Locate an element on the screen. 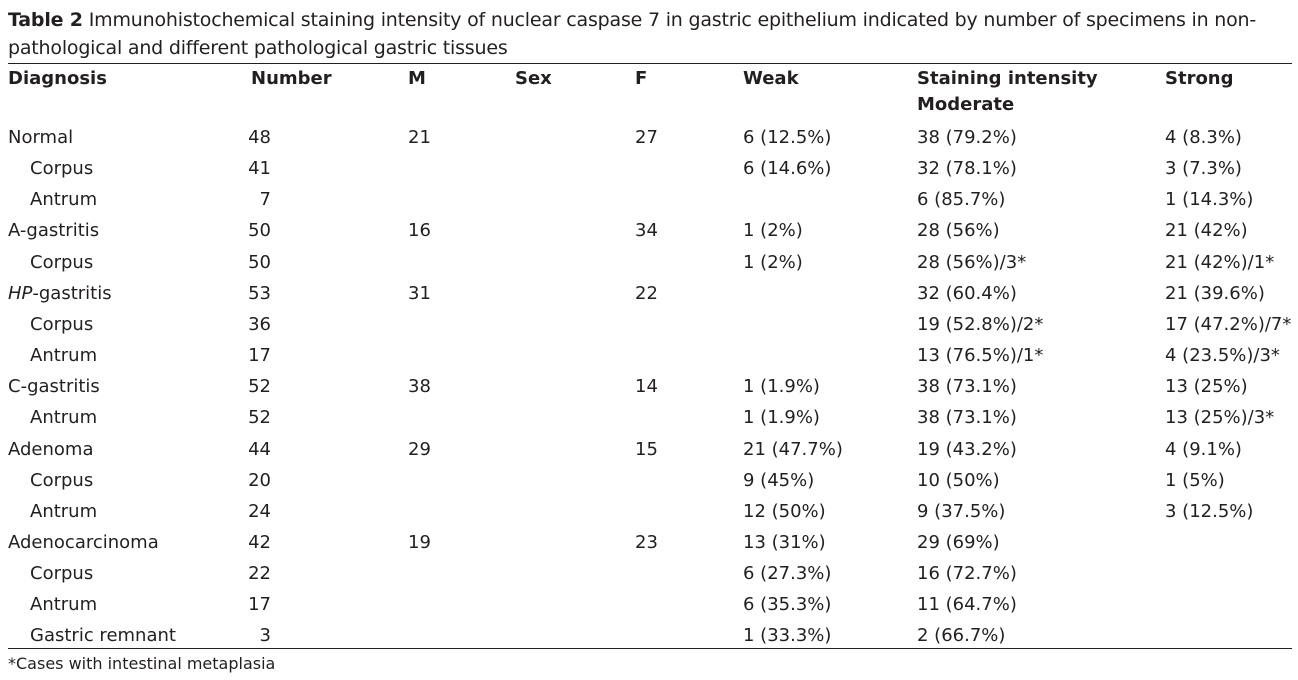 This screenshot has height=680, width=1298. cell-number: 20 is located at coordinates (259, 480).